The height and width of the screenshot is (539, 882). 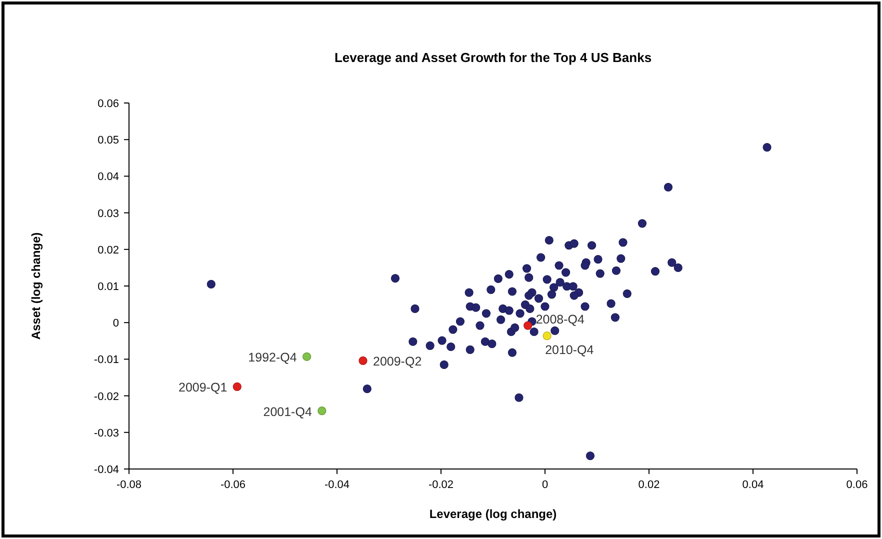 What do you see at coordinates (106, 433) in the screenshot?
I see `y-tick-label: -0.03` at bounding box center [106, 433].